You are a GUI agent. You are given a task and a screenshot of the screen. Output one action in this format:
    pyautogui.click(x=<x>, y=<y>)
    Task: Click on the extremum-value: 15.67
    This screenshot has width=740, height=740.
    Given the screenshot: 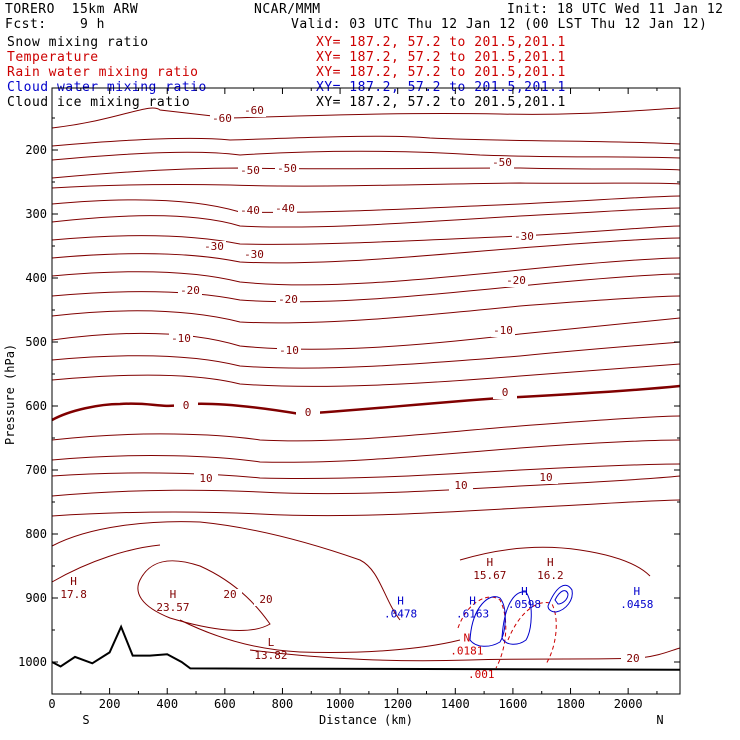 What is the action you would take?
    pyautogui.click(x=489, y=575)
    